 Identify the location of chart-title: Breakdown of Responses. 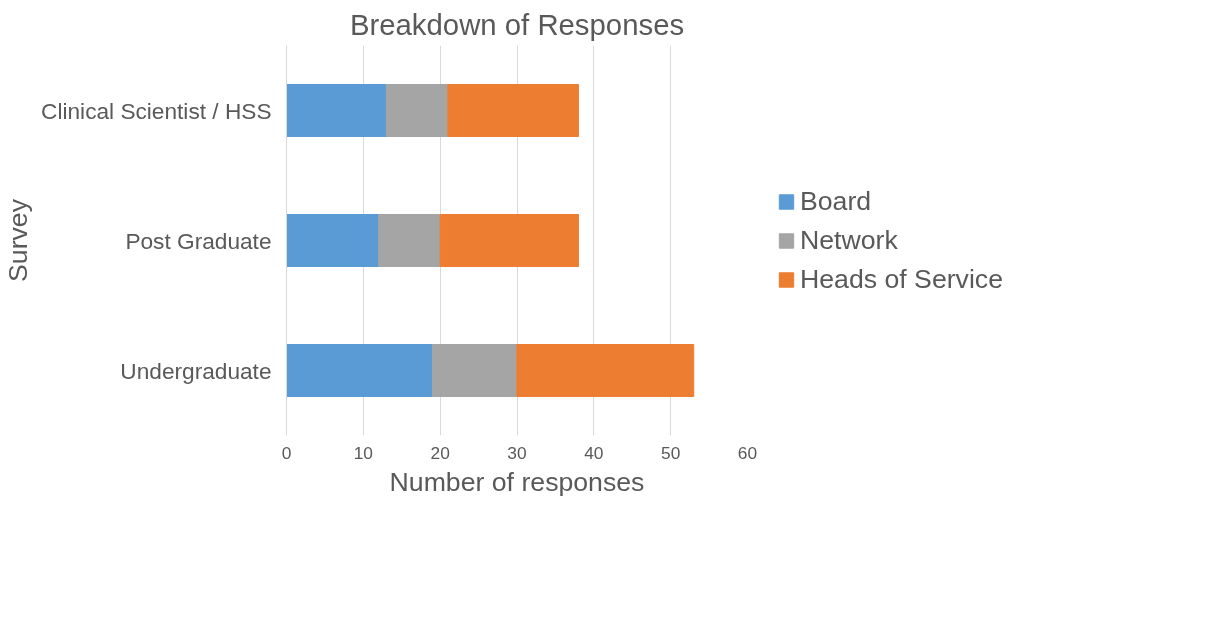
(517, 24).